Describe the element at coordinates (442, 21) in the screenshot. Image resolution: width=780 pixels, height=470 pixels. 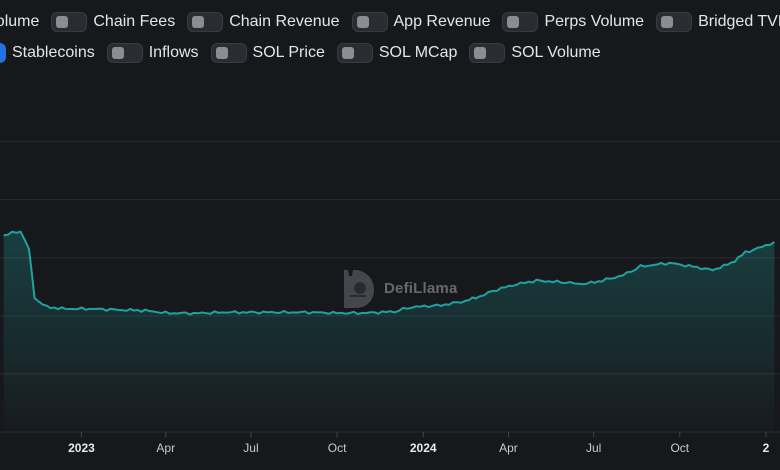
I see `toggle-label: App Revenue` at that location.